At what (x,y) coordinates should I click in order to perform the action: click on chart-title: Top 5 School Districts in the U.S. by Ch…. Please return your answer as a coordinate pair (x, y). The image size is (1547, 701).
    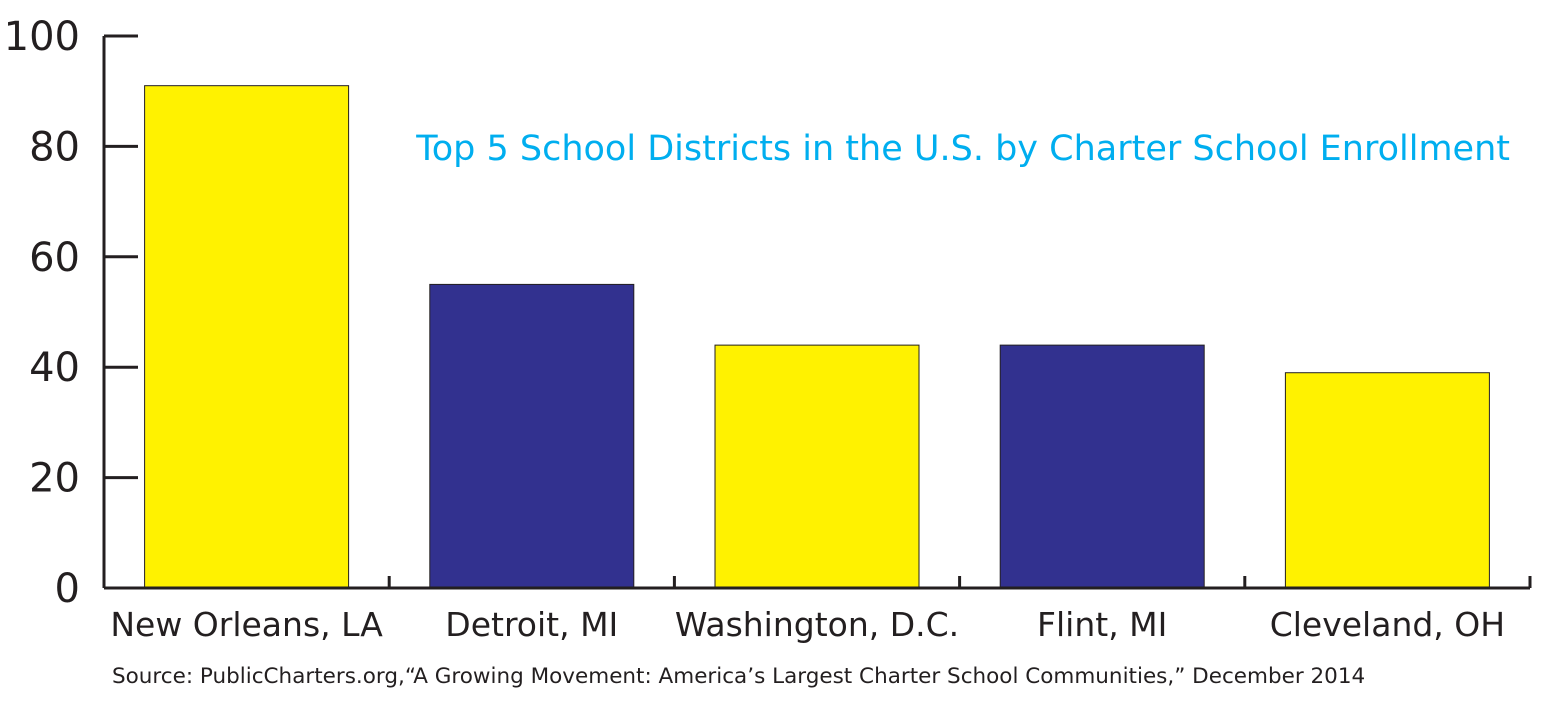
    Looking at the image, I should click on (962, 149).